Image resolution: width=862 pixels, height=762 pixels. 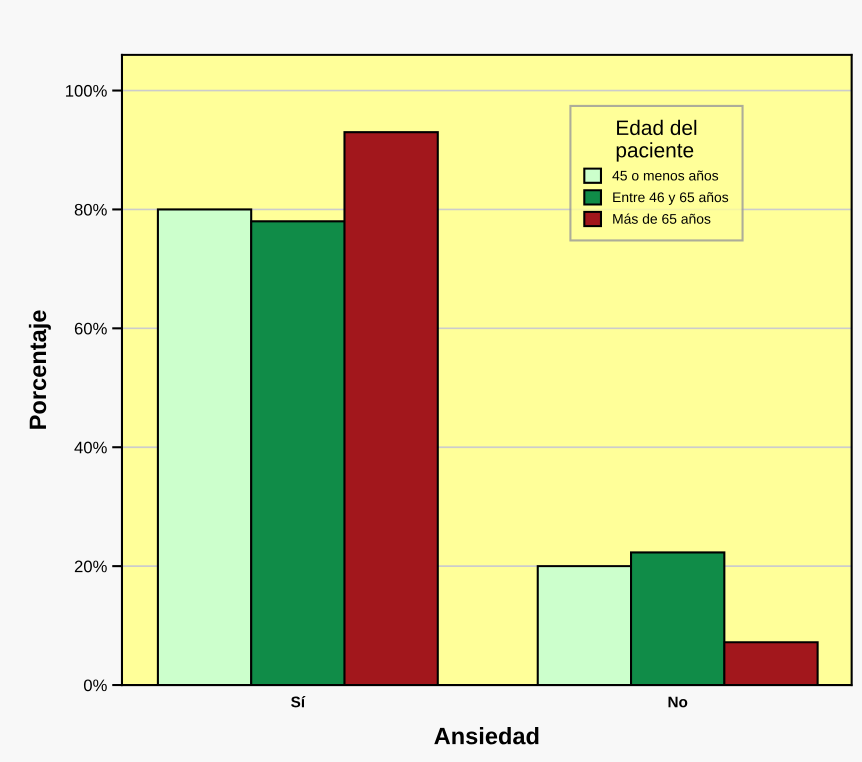 What do you see at coordinates (90, 210) in the screenshot?
I see `y-tick-label: 80%` at bounding box center [90, 210].